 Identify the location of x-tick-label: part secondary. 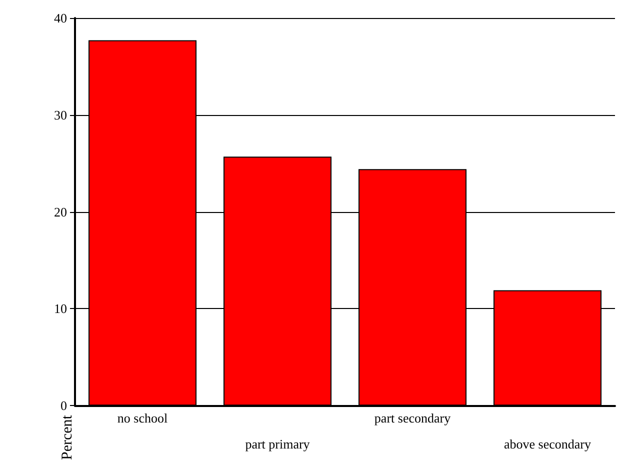
(413, 418).